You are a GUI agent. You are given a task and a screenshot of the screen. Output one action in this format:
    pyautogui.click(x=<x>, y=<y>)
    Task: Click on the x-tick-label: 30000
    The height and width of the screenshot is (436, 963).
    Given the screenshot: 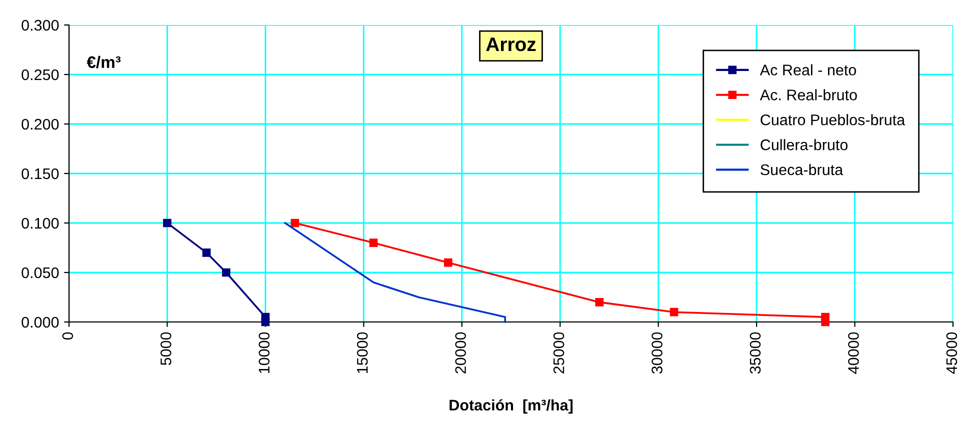 What is the action you would take?
    pyautogui.click(x=657, y=353)
    